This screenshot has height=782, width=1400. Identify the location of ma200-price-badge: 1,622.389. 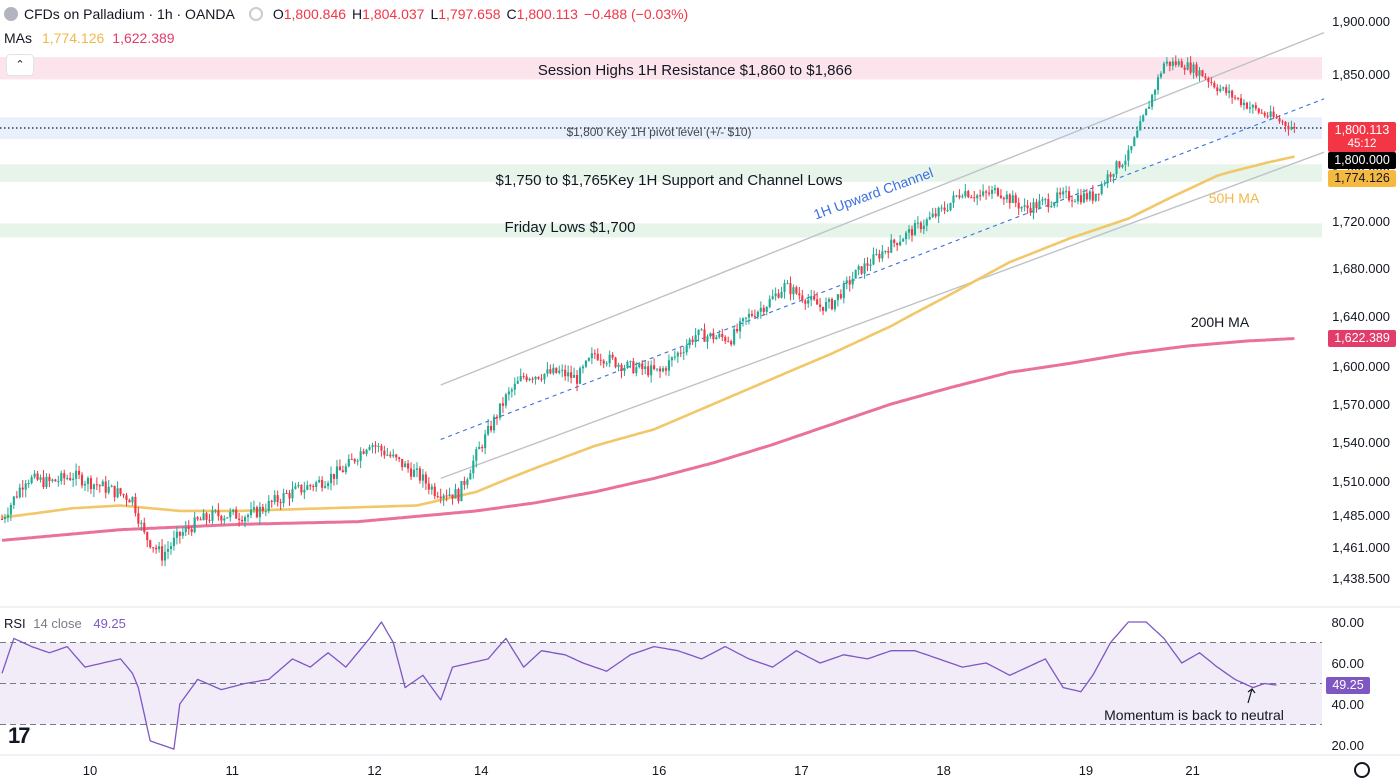
(1362, 338).